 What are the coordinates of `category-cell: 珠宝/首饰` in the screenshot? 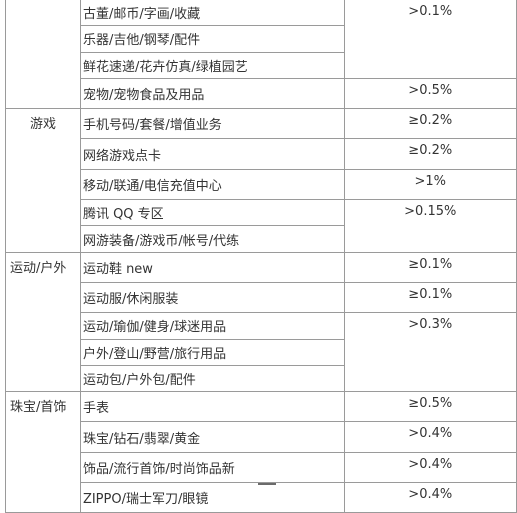 It's located at (43, 452).